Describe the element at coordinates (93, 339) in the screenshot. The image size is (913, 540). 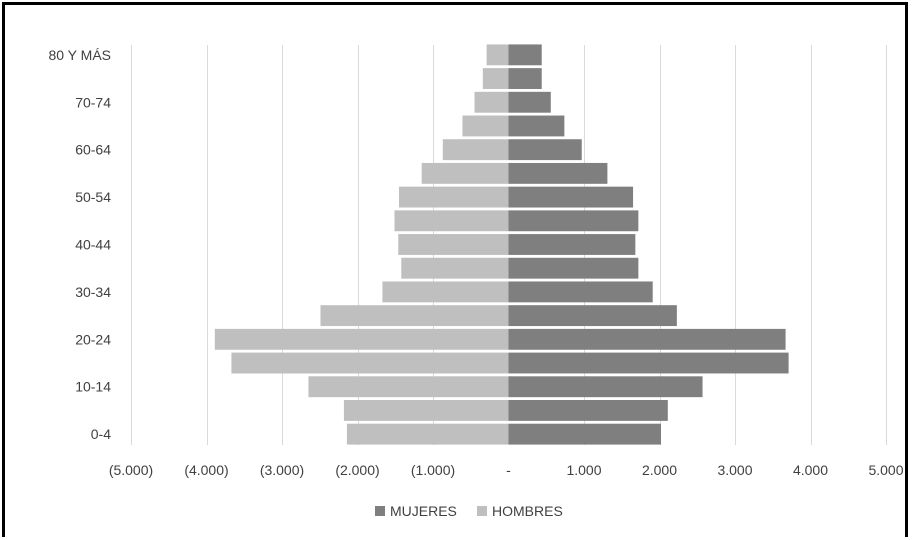
I see `y-tick-label: 20-24` at that location.